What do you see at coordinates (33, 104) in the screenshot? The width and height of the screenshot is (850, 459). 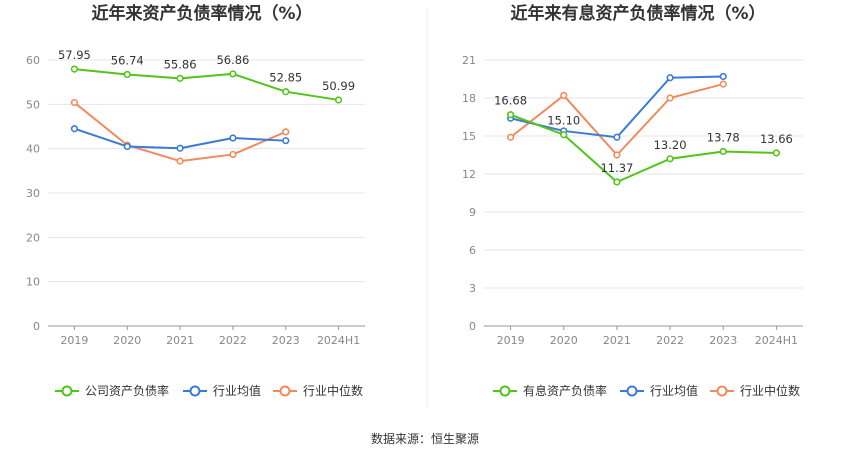 I see `y-tick-label: 50` at bounding box center [33, 104].